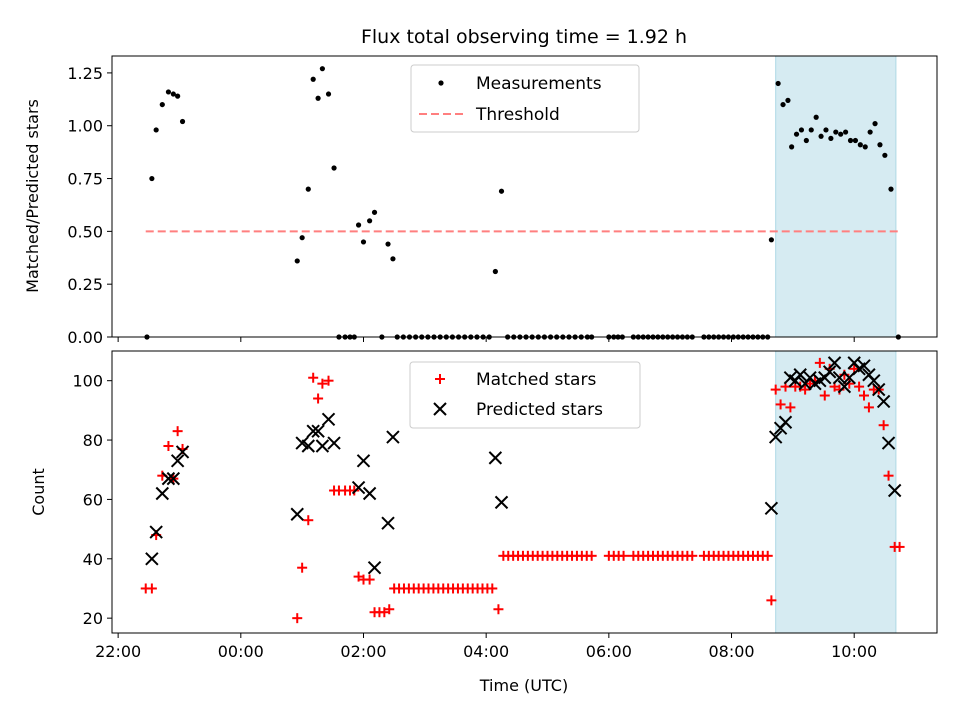  Describe the element at coordinates (85, 179) in the screenshot. I see `top-y-tick-label: 0.75` at that location.